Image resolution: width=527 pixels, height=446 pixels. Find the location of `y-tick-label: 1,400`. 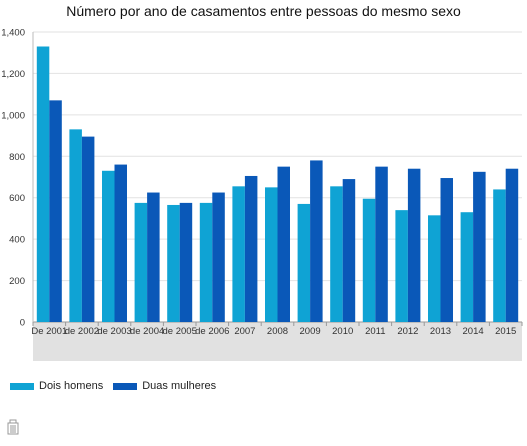

y-tick-label: 1,400 is located at coordinates (13, 33).